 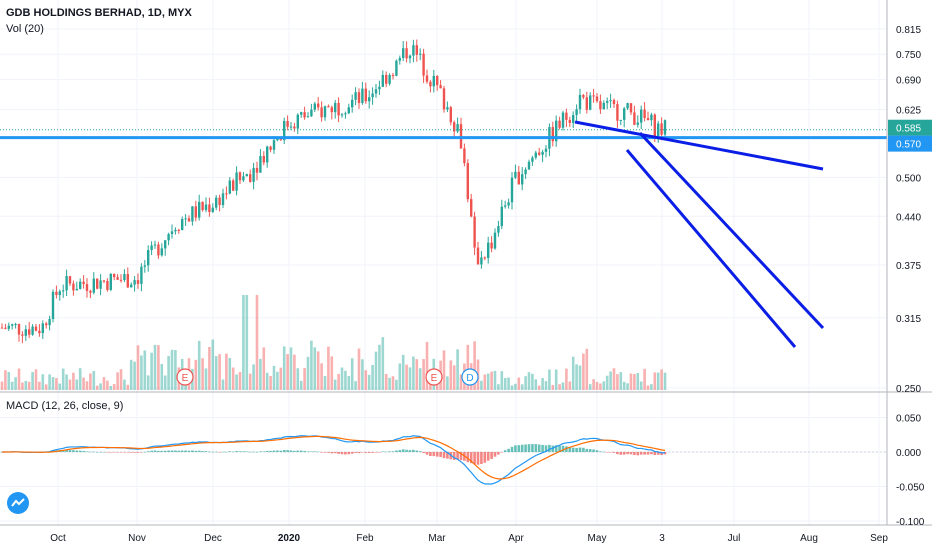 I want to click on volume-label: Vol (20), so click(x=25, y=29).